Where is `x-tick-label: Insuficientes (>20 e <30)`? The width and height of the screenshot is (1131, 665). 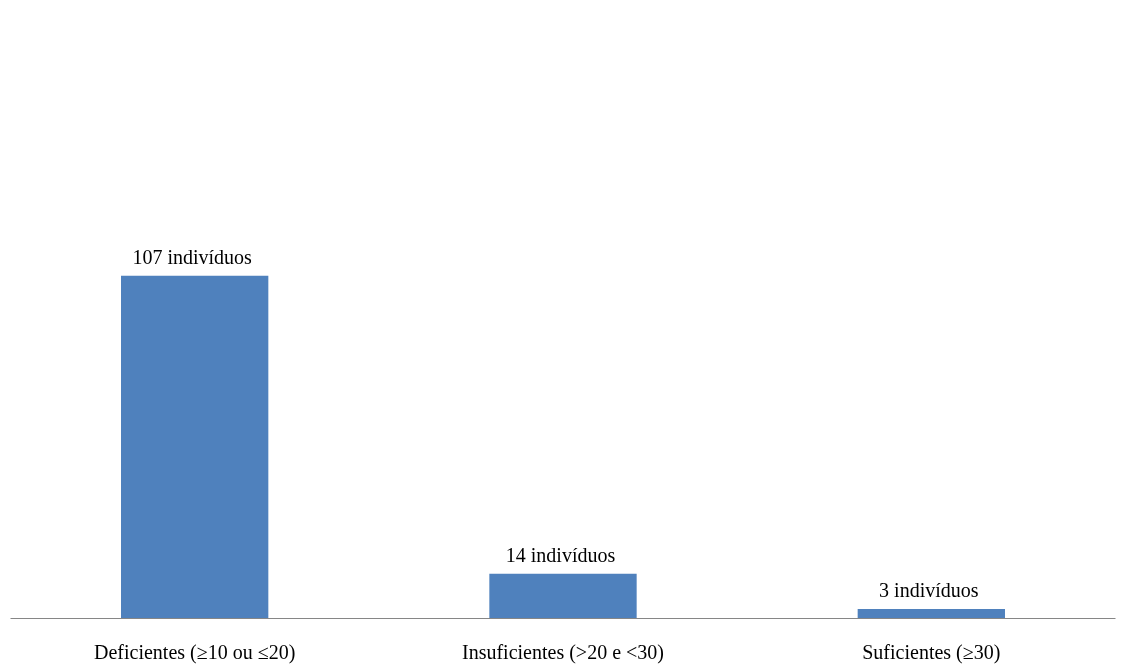
x-tick-label: Insuficientes (>20 e <30) is located at coordinates (563, 652).